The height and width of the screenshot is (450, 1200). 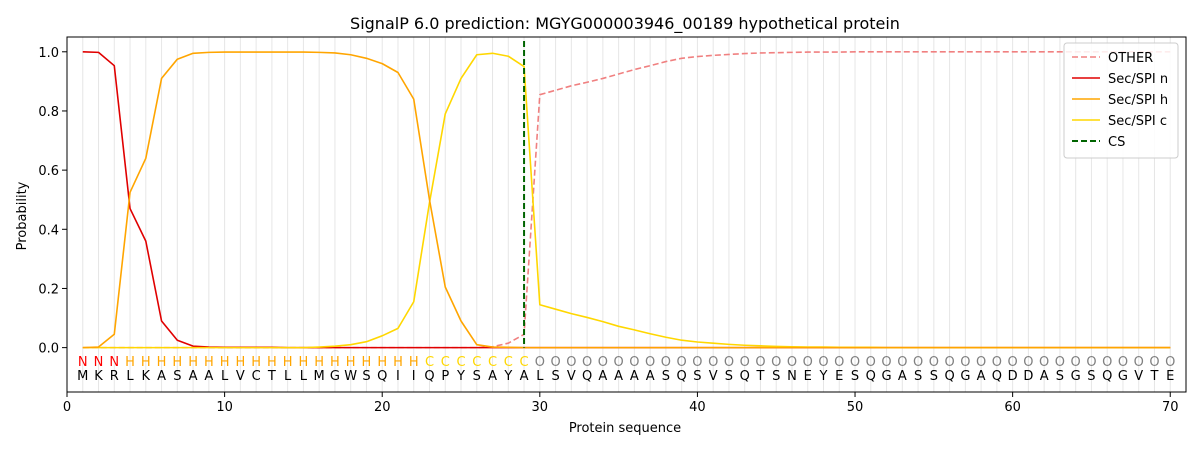 I want to click on residue-label: I, so click(x=398, y=376).